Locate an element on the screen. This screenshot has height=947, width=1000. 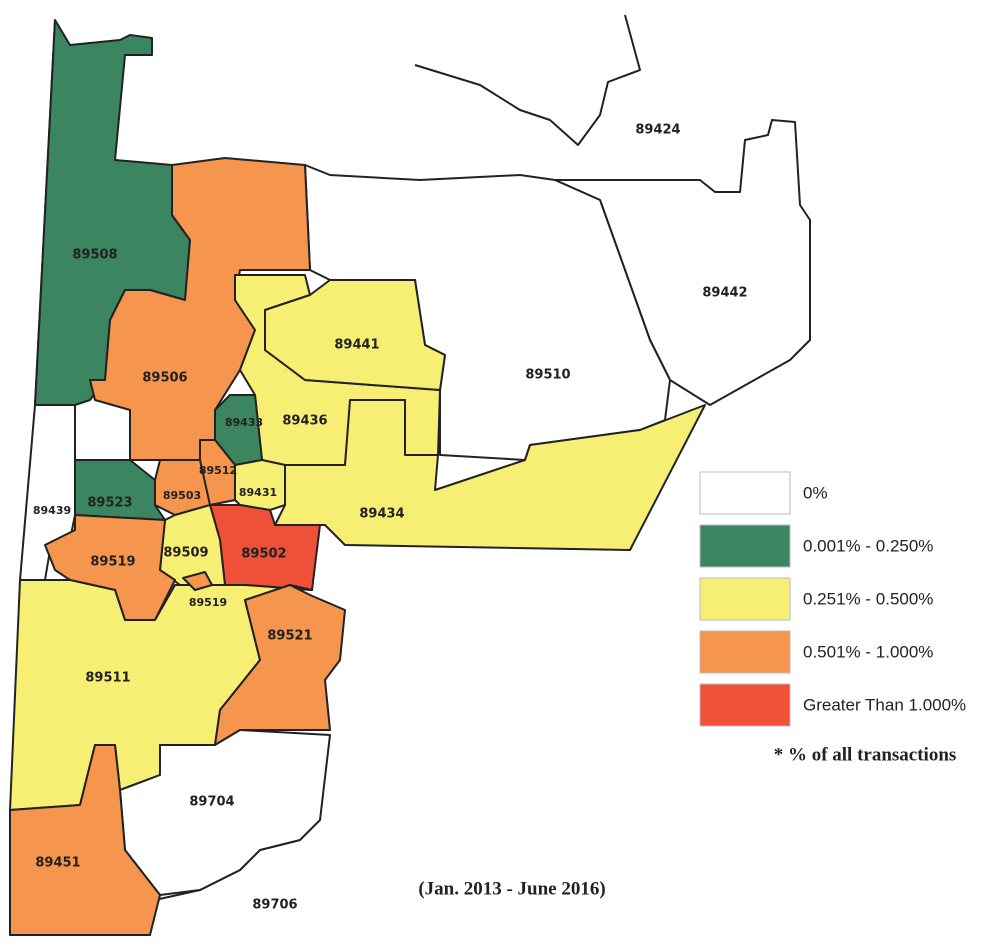
zip-label: 89431 is located at coordinates (258, 492).